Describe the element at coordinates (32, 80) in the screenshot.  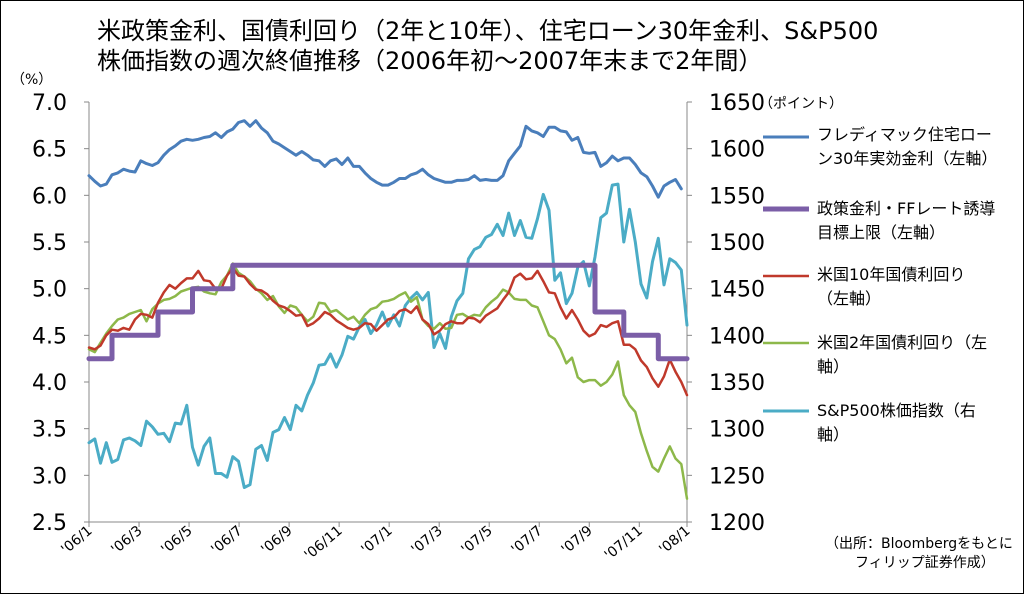
I see `left-axis-unit: （%）` at that location.